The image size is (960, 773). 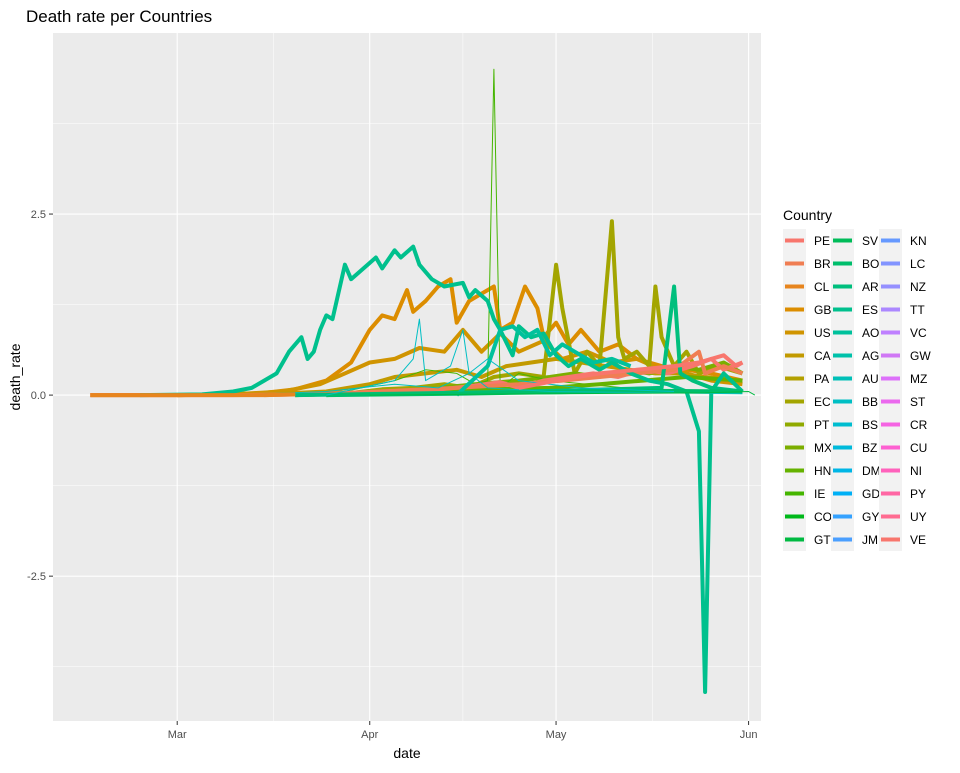 What do you see at coordinates (918, 448) in the screenshot?
I see `legend-label: CU` at bounding box center [918, 448].